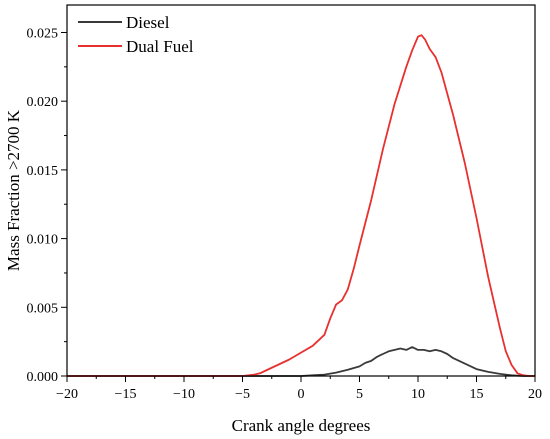 Image resolution: width=550 pixels, height=439 pixels. I want to click on y-tick-label: 0.000, so click(43, 377).